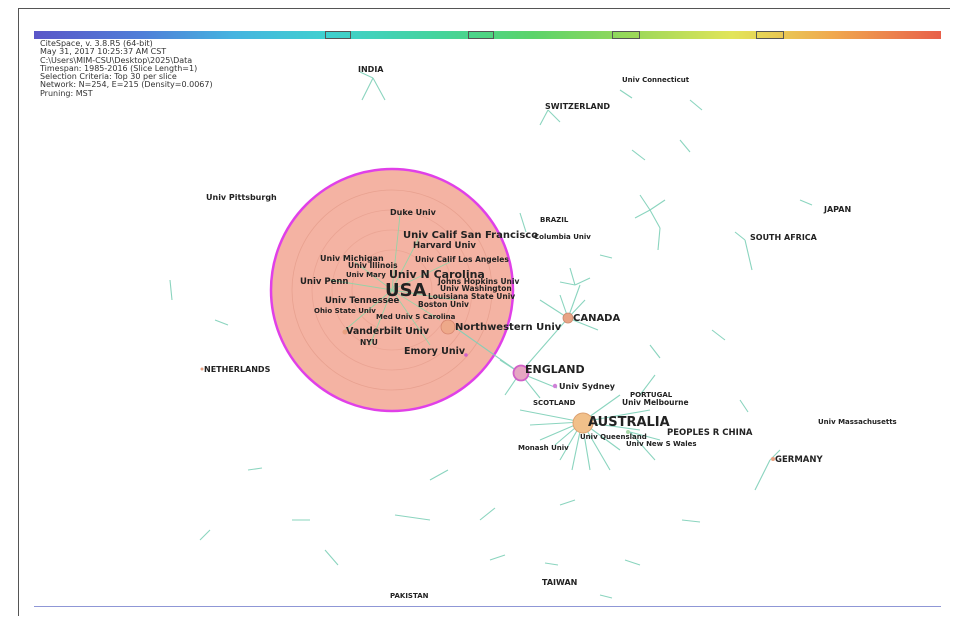 Image resolution: width=953 pixels, height=618 pixels. Describe the element at coordinates (388, 331) in the screenshot. I see `node-label-vanderbilt-univ: Vanderbilt Univ` at that location.